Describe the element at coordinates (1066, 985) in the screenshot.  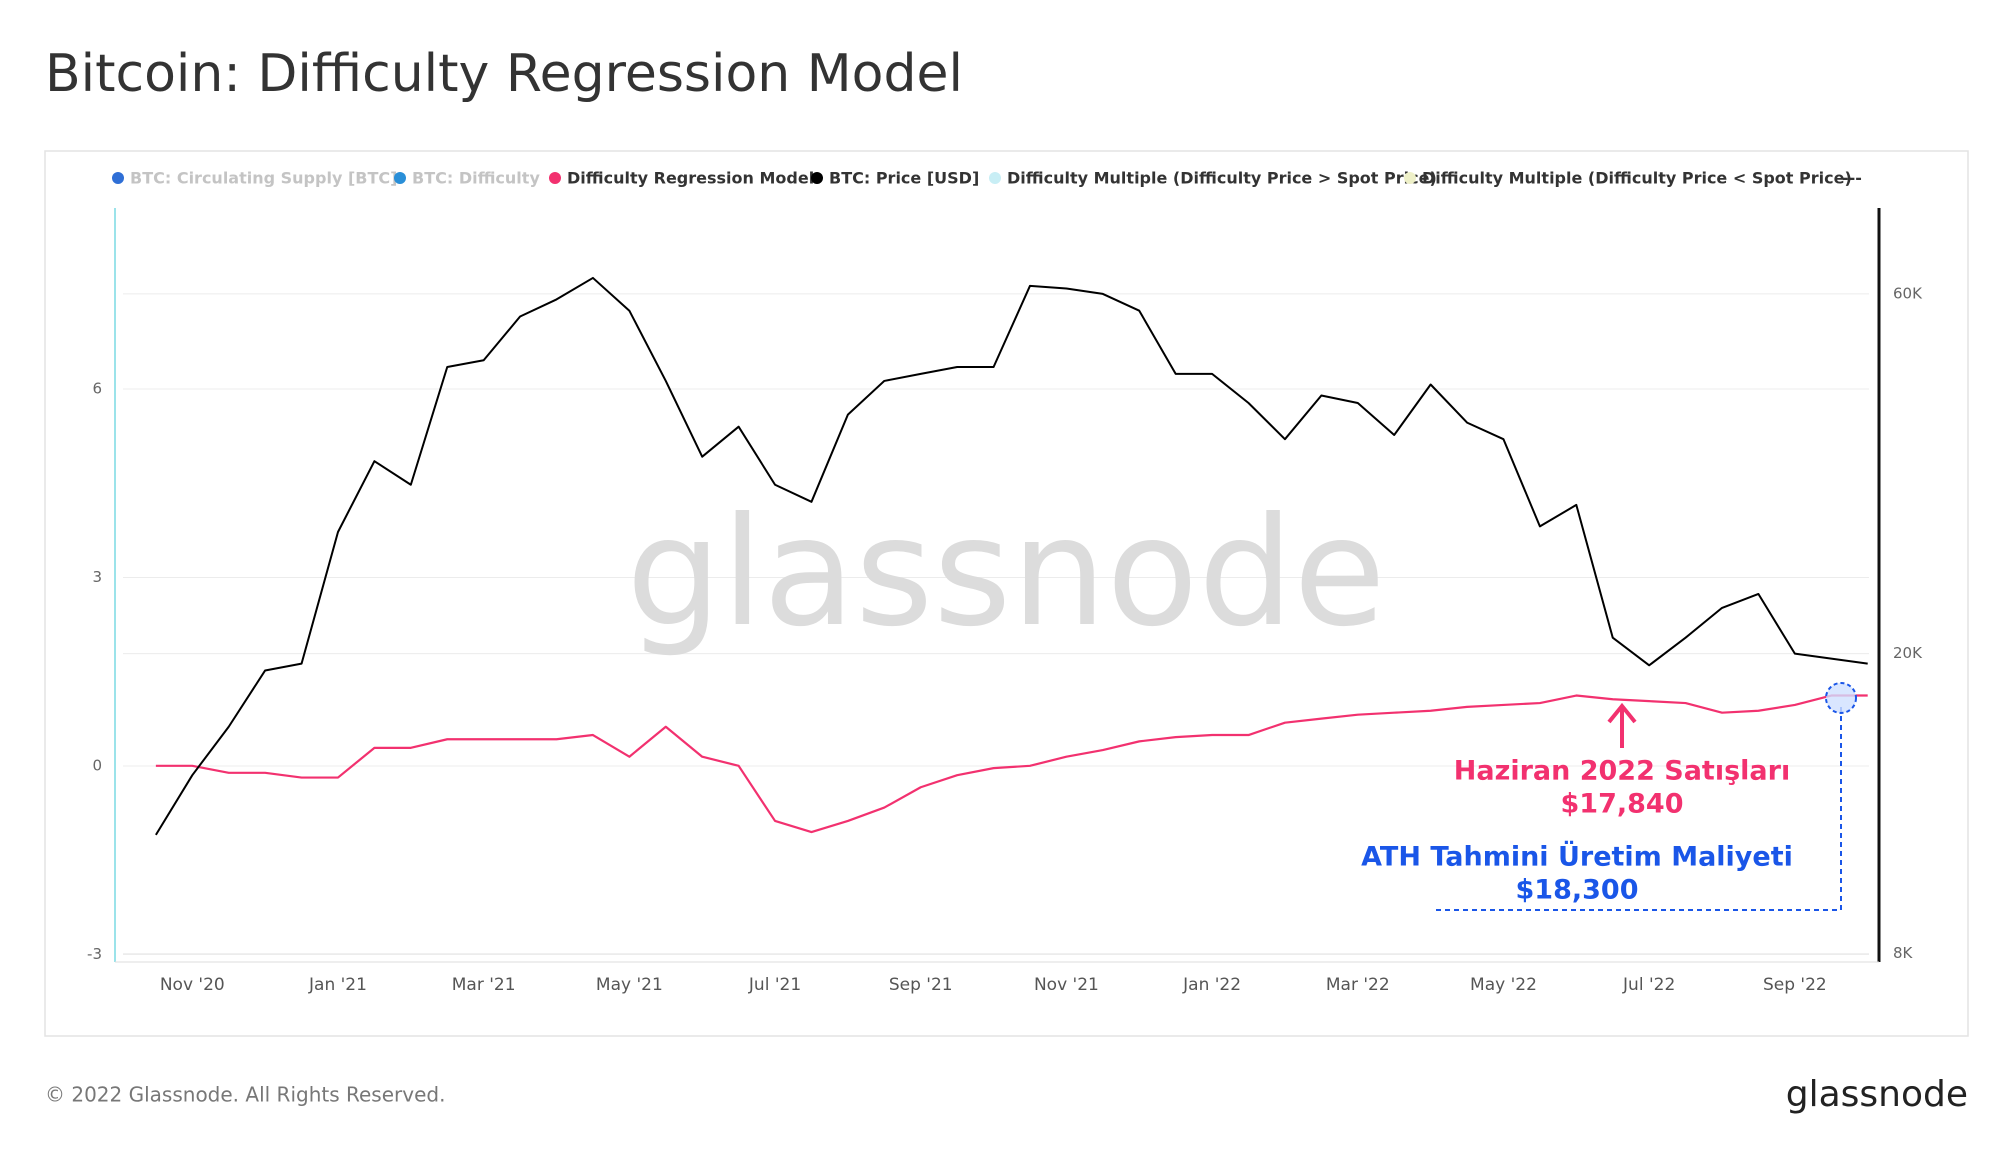
I see `x-tick-label: Nov '21` at that location.